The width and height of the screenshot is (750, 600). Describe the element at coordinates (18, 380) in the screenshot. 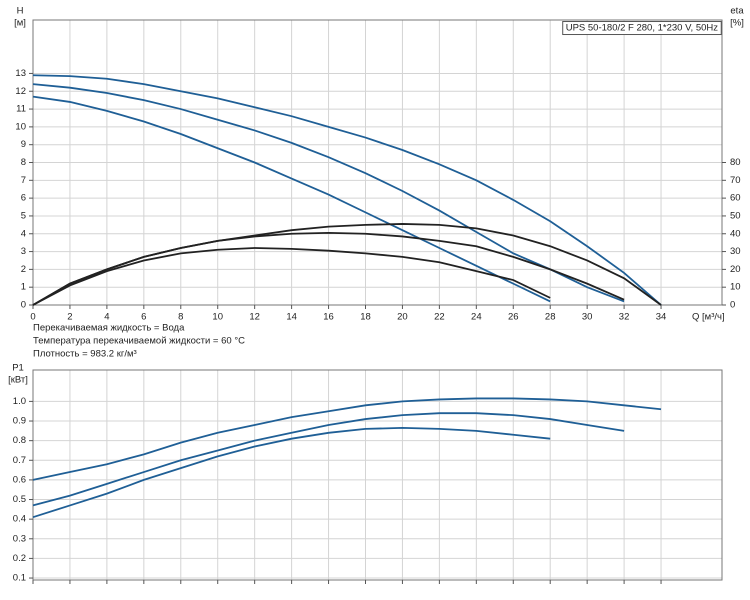

I see `y-unit: [кВт]` at that location.